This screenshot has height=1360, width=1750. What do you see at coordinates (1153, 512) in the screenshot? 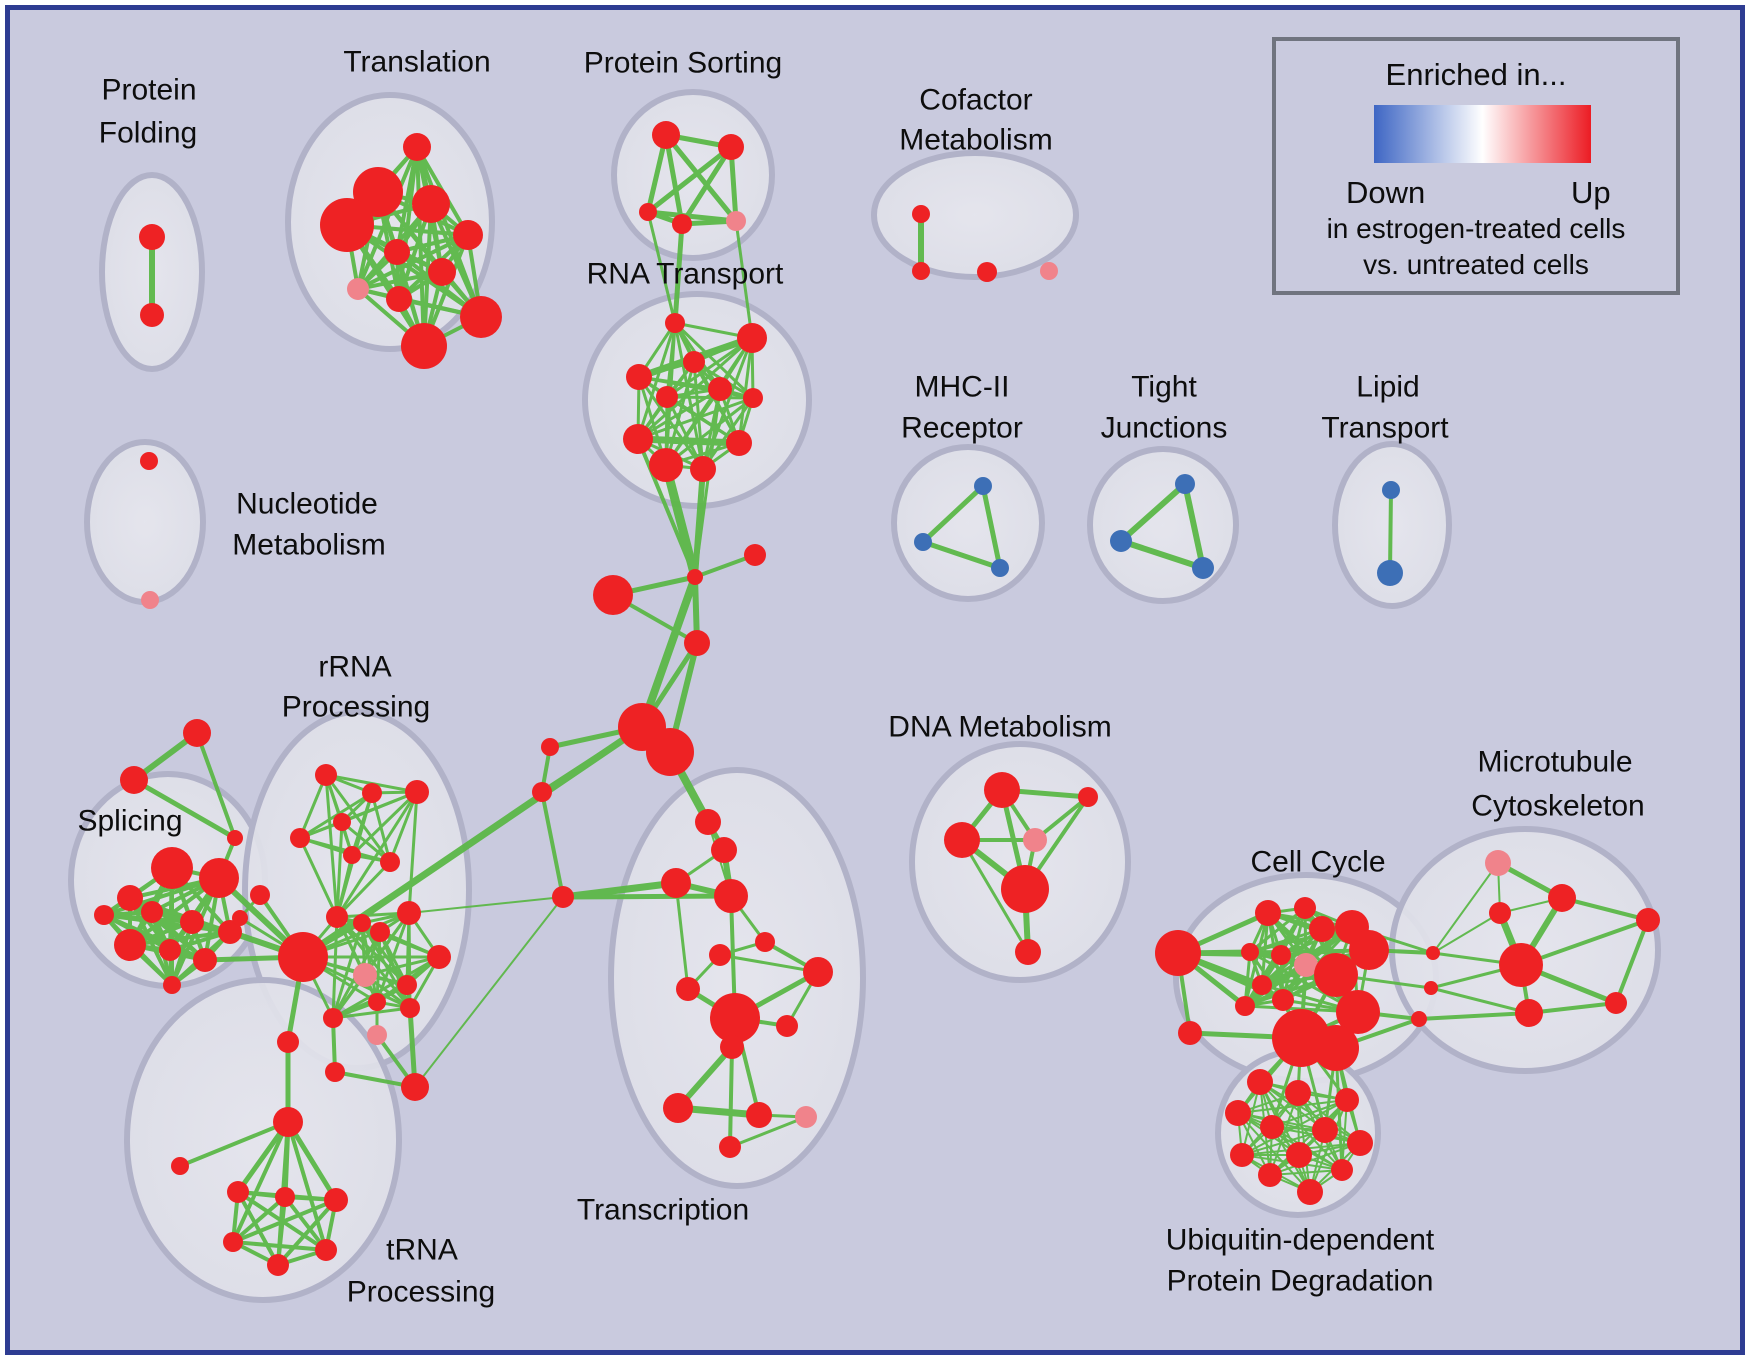
I see `edge-tj0-tj1` at bounding box center [1153, 512].